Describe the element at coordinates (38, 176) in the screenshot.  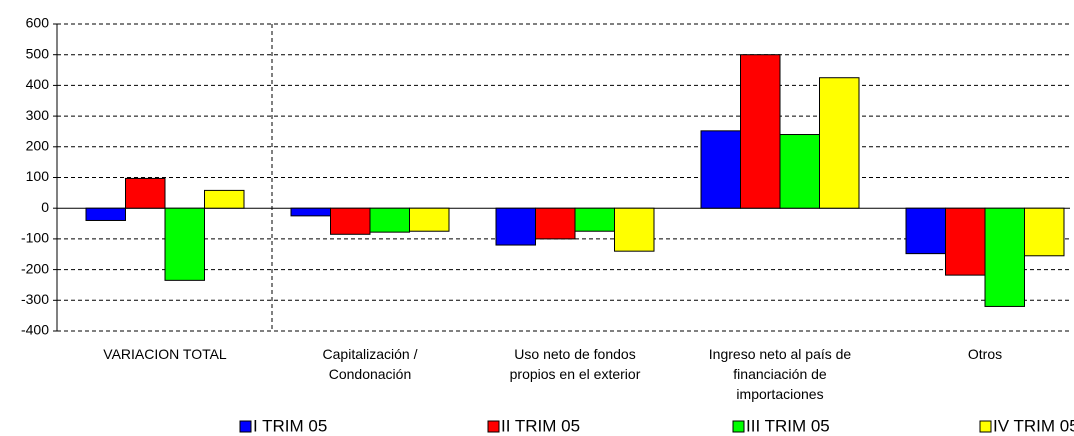
I see `y-tick-label: 100` at that location.